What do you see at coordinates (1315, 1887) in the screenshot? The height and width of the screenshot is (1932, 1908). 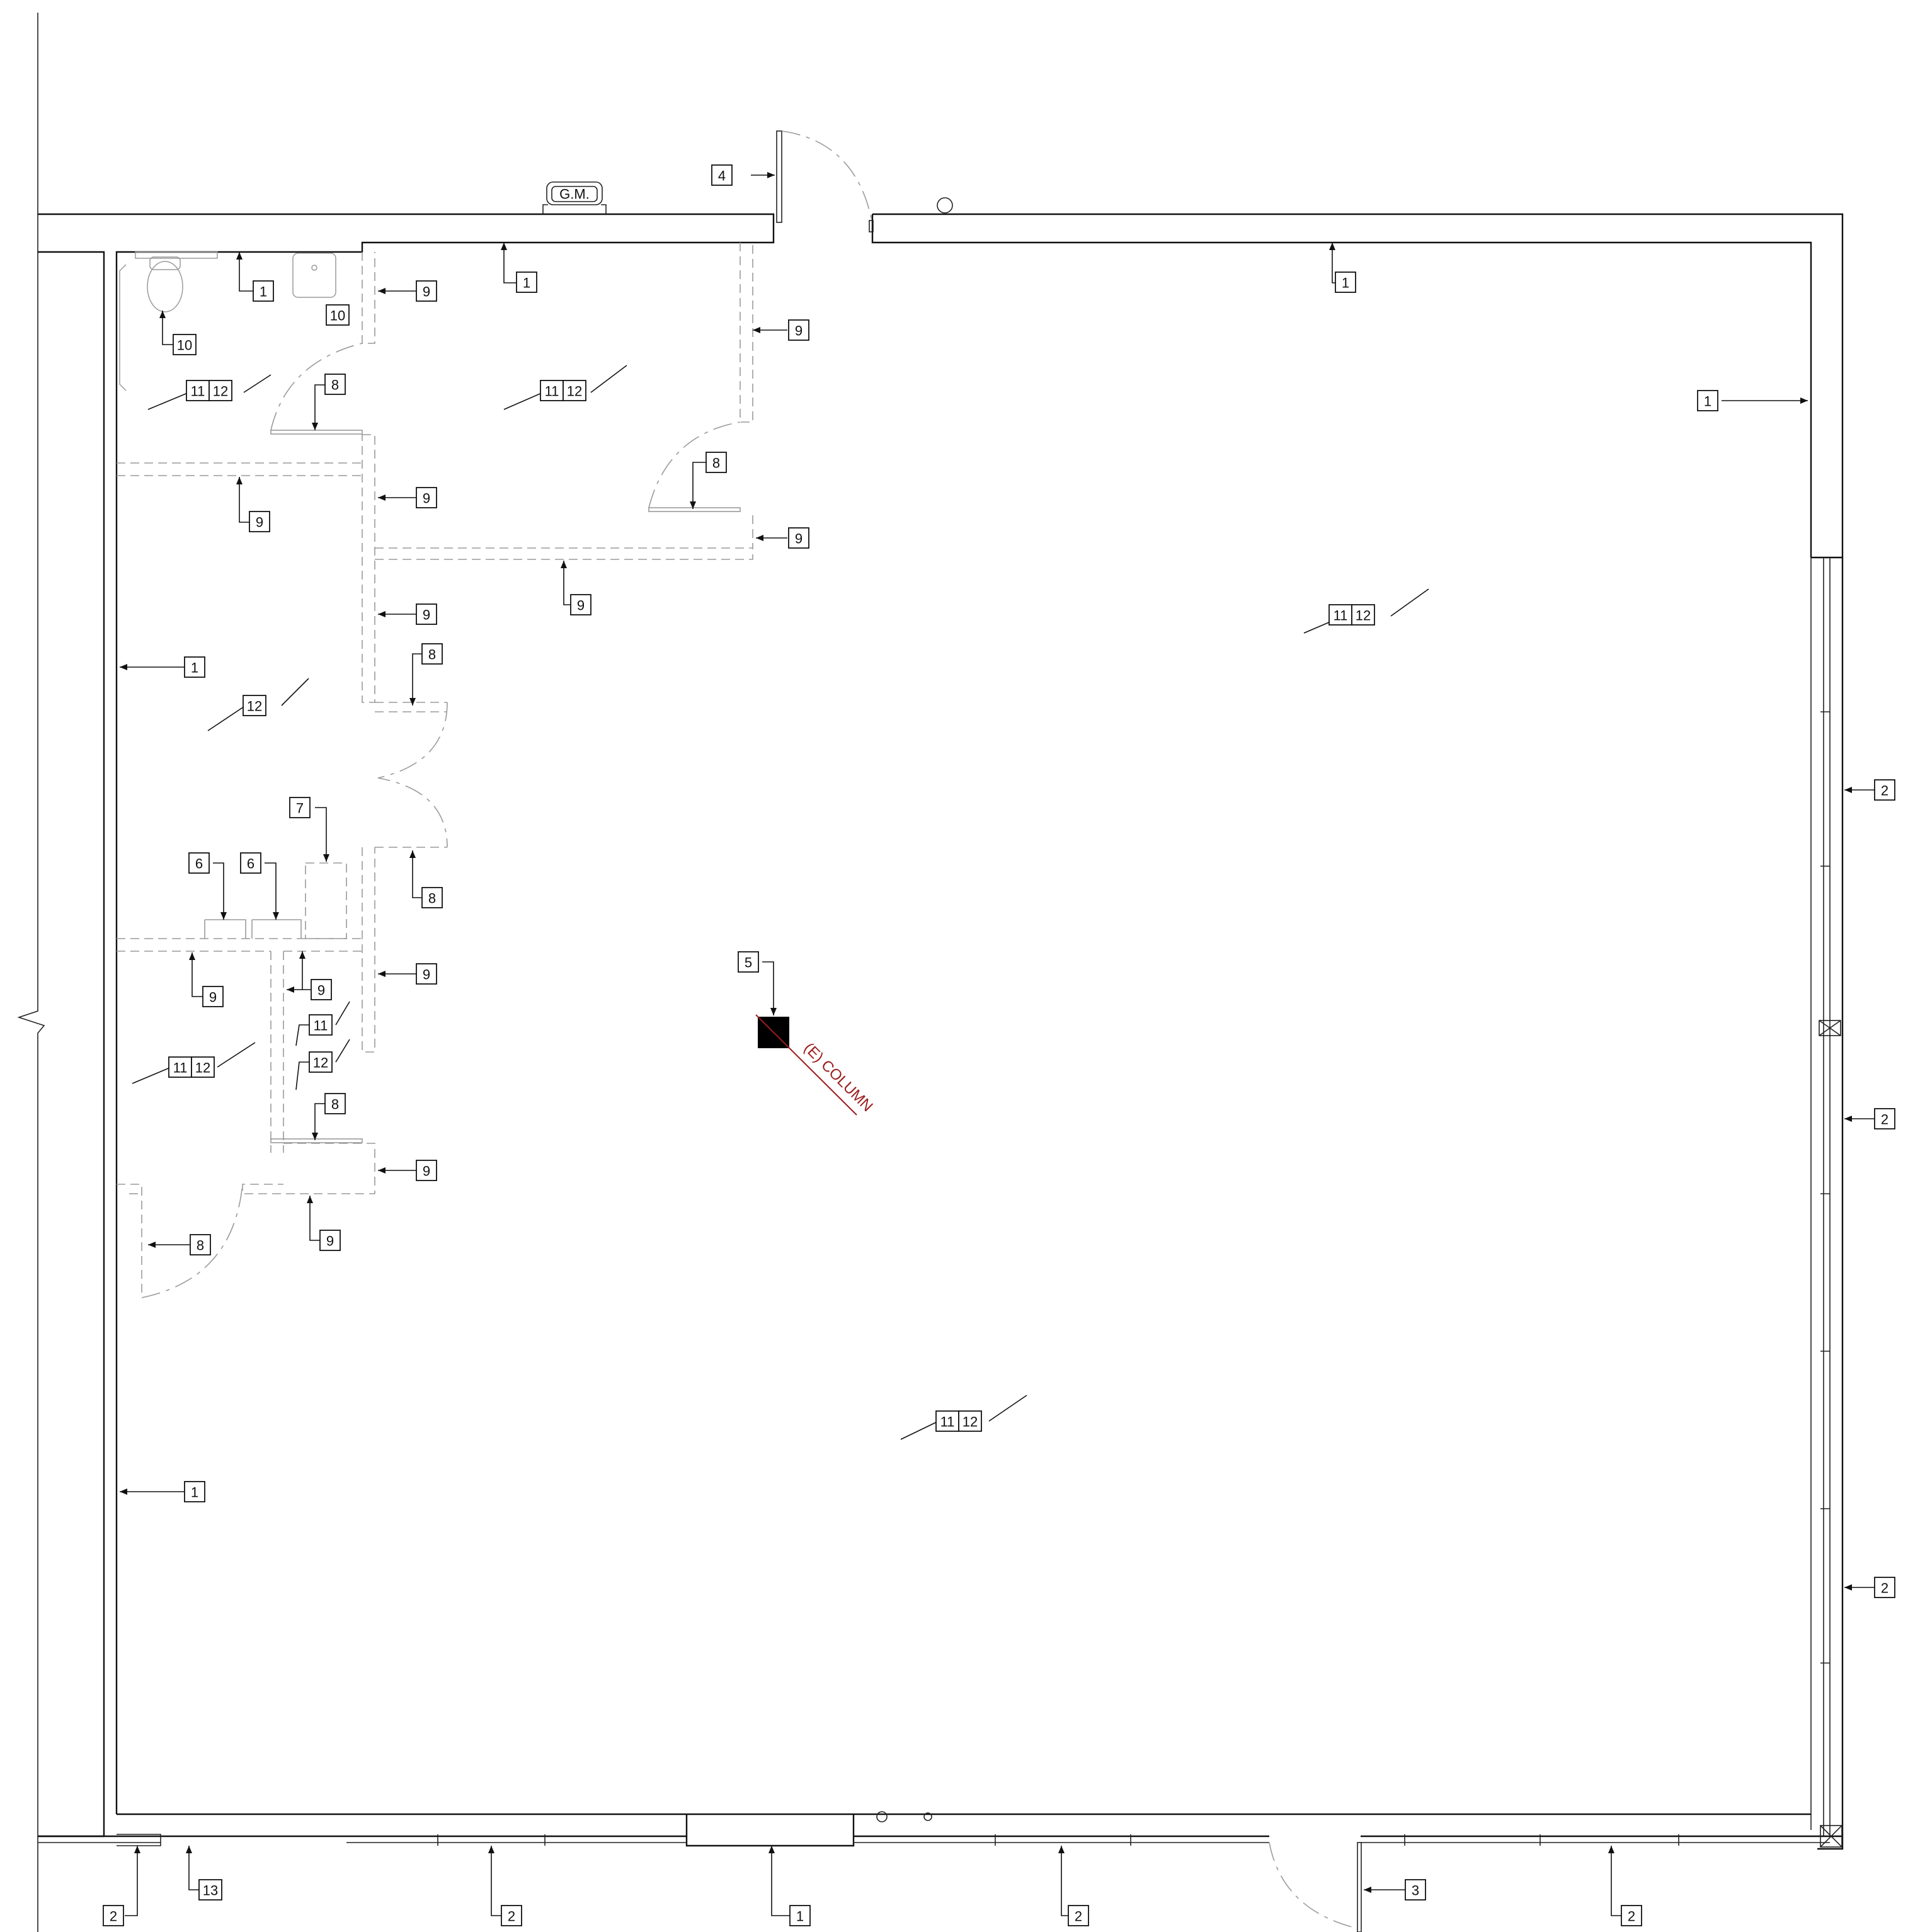 I see `entry-door-bottom` at bounding box center [1315, 1887].